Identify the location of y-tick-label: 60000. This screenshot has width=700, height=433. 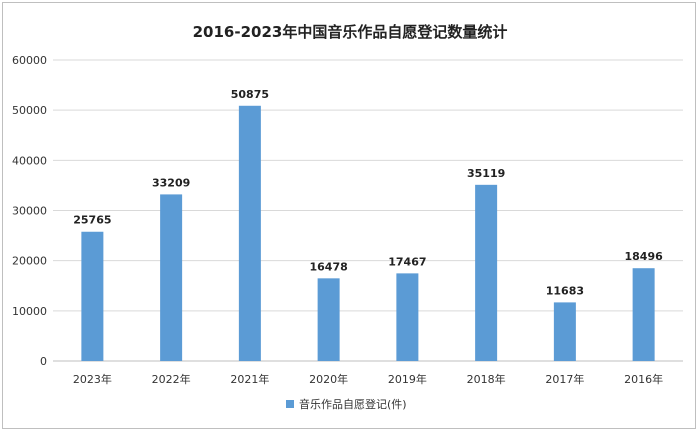
(29, 60).